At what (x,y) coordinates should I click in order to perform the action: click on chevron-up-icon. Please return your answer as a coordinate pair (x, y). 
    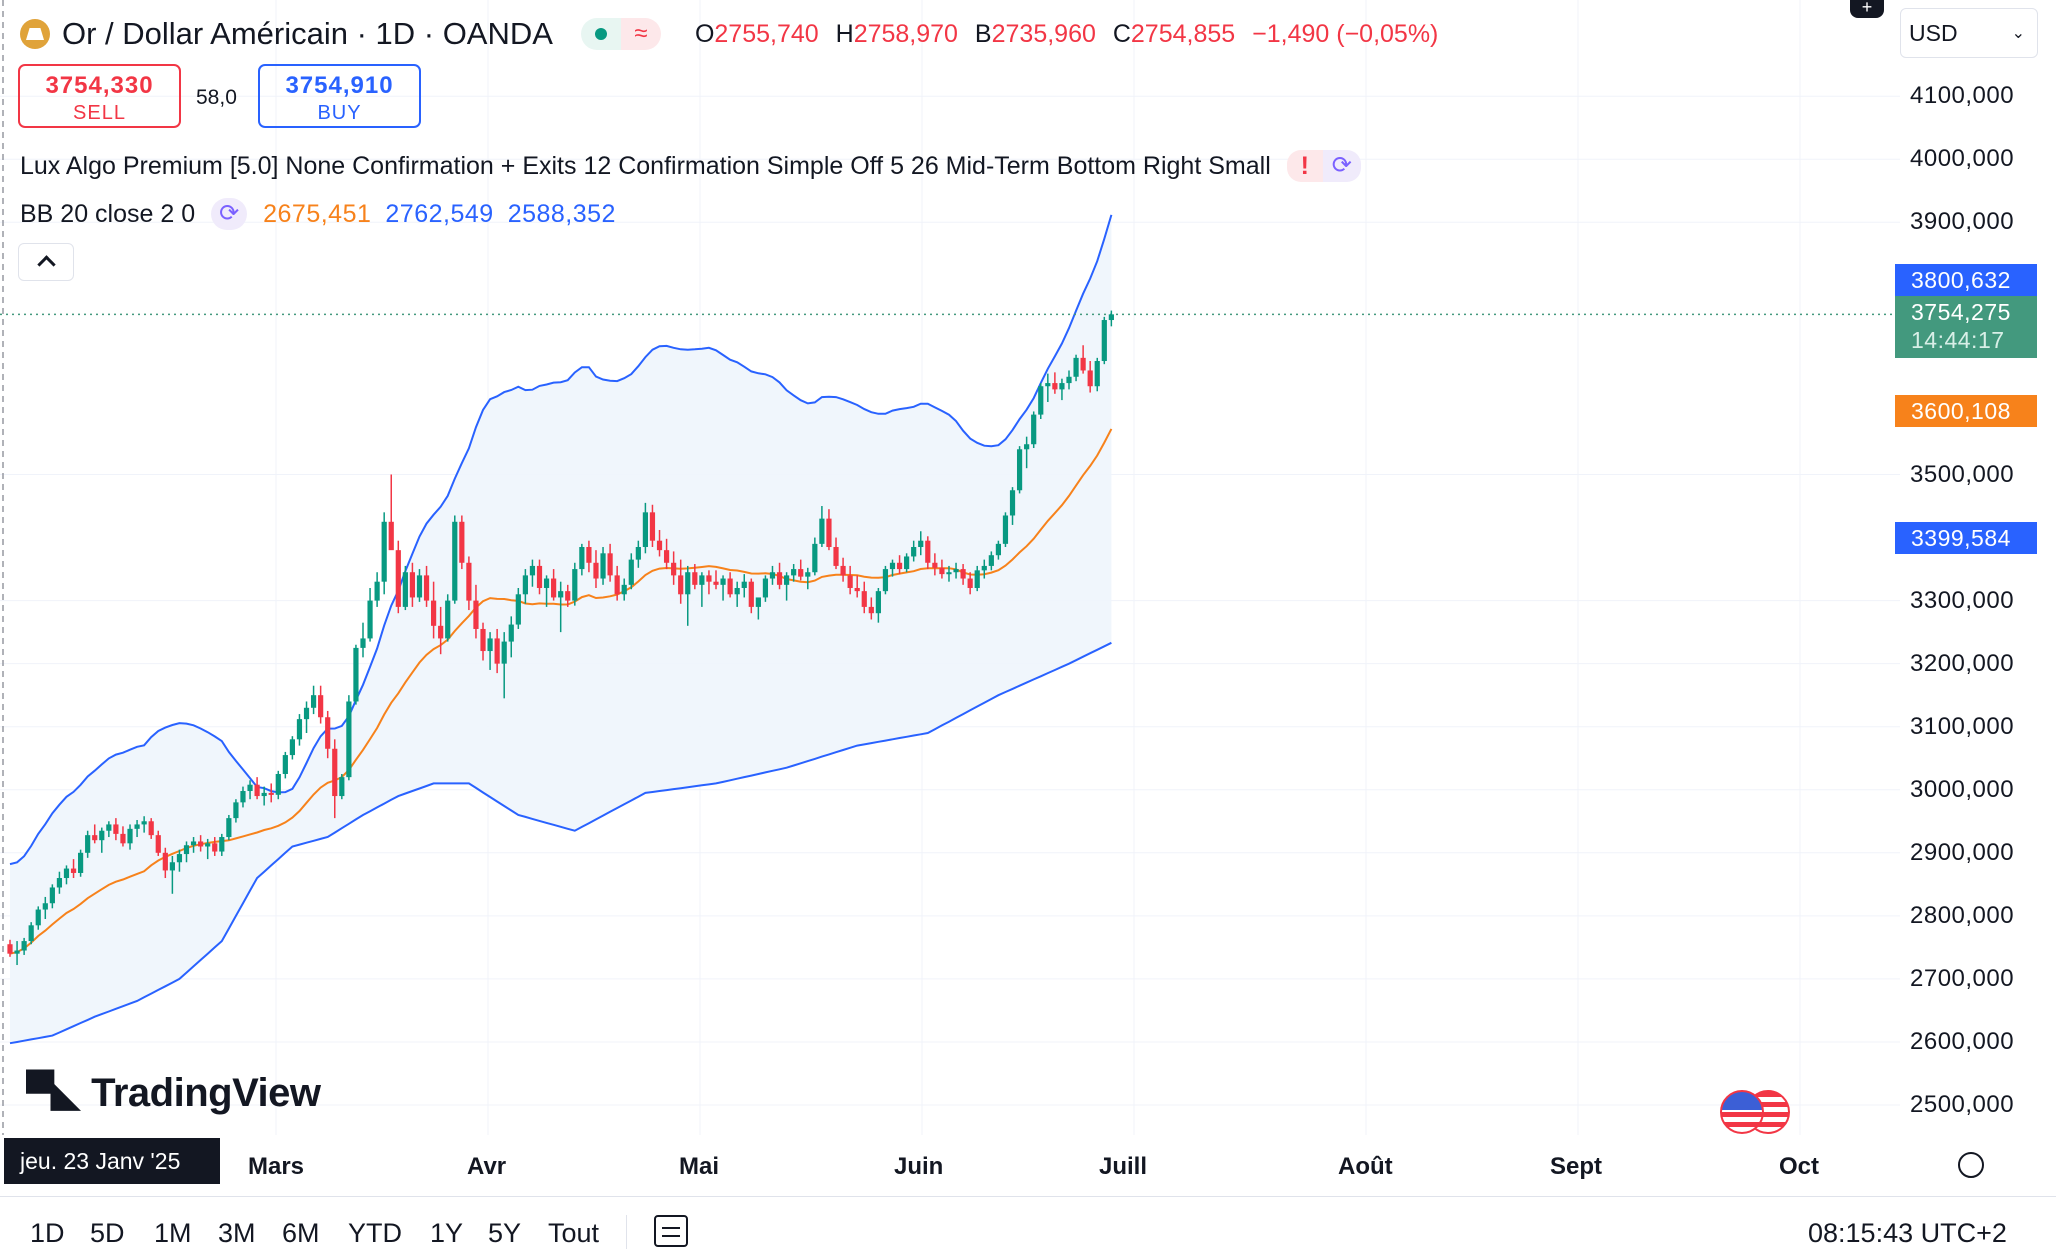
    Looking at the image, I should click on (46, 264).